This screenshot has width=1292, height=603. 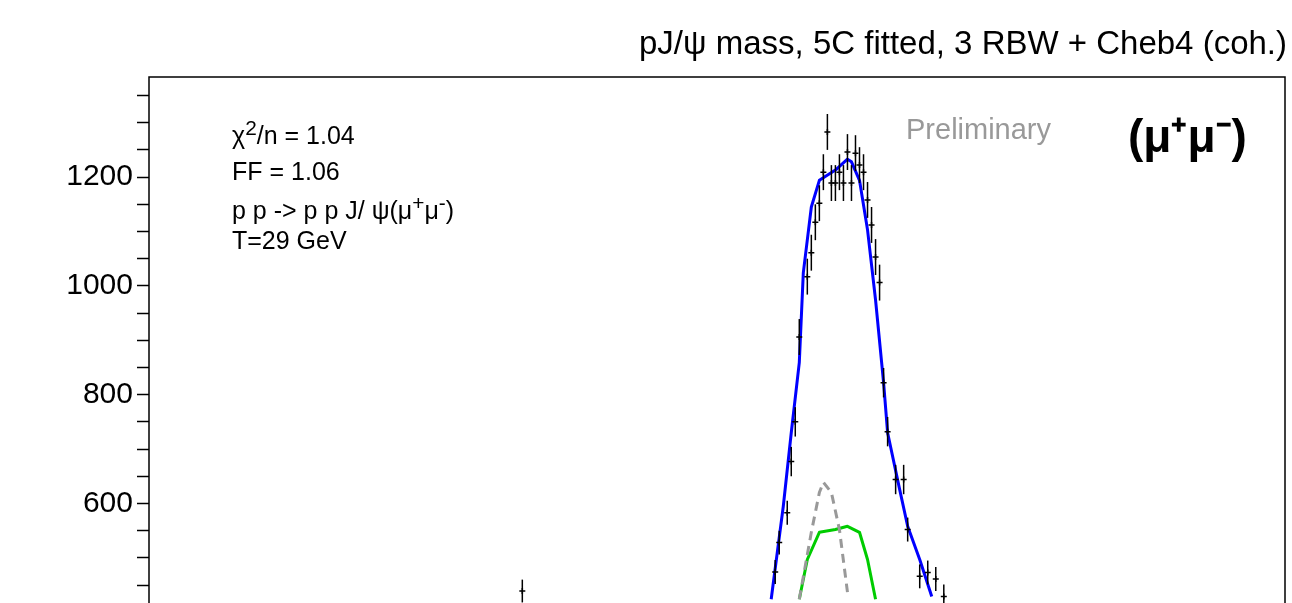 I want to click on chart-title: pJ/ψ mass, 5C fitted, 3 RBW + Cheb4 (coh.), so click(x=962, y=43).